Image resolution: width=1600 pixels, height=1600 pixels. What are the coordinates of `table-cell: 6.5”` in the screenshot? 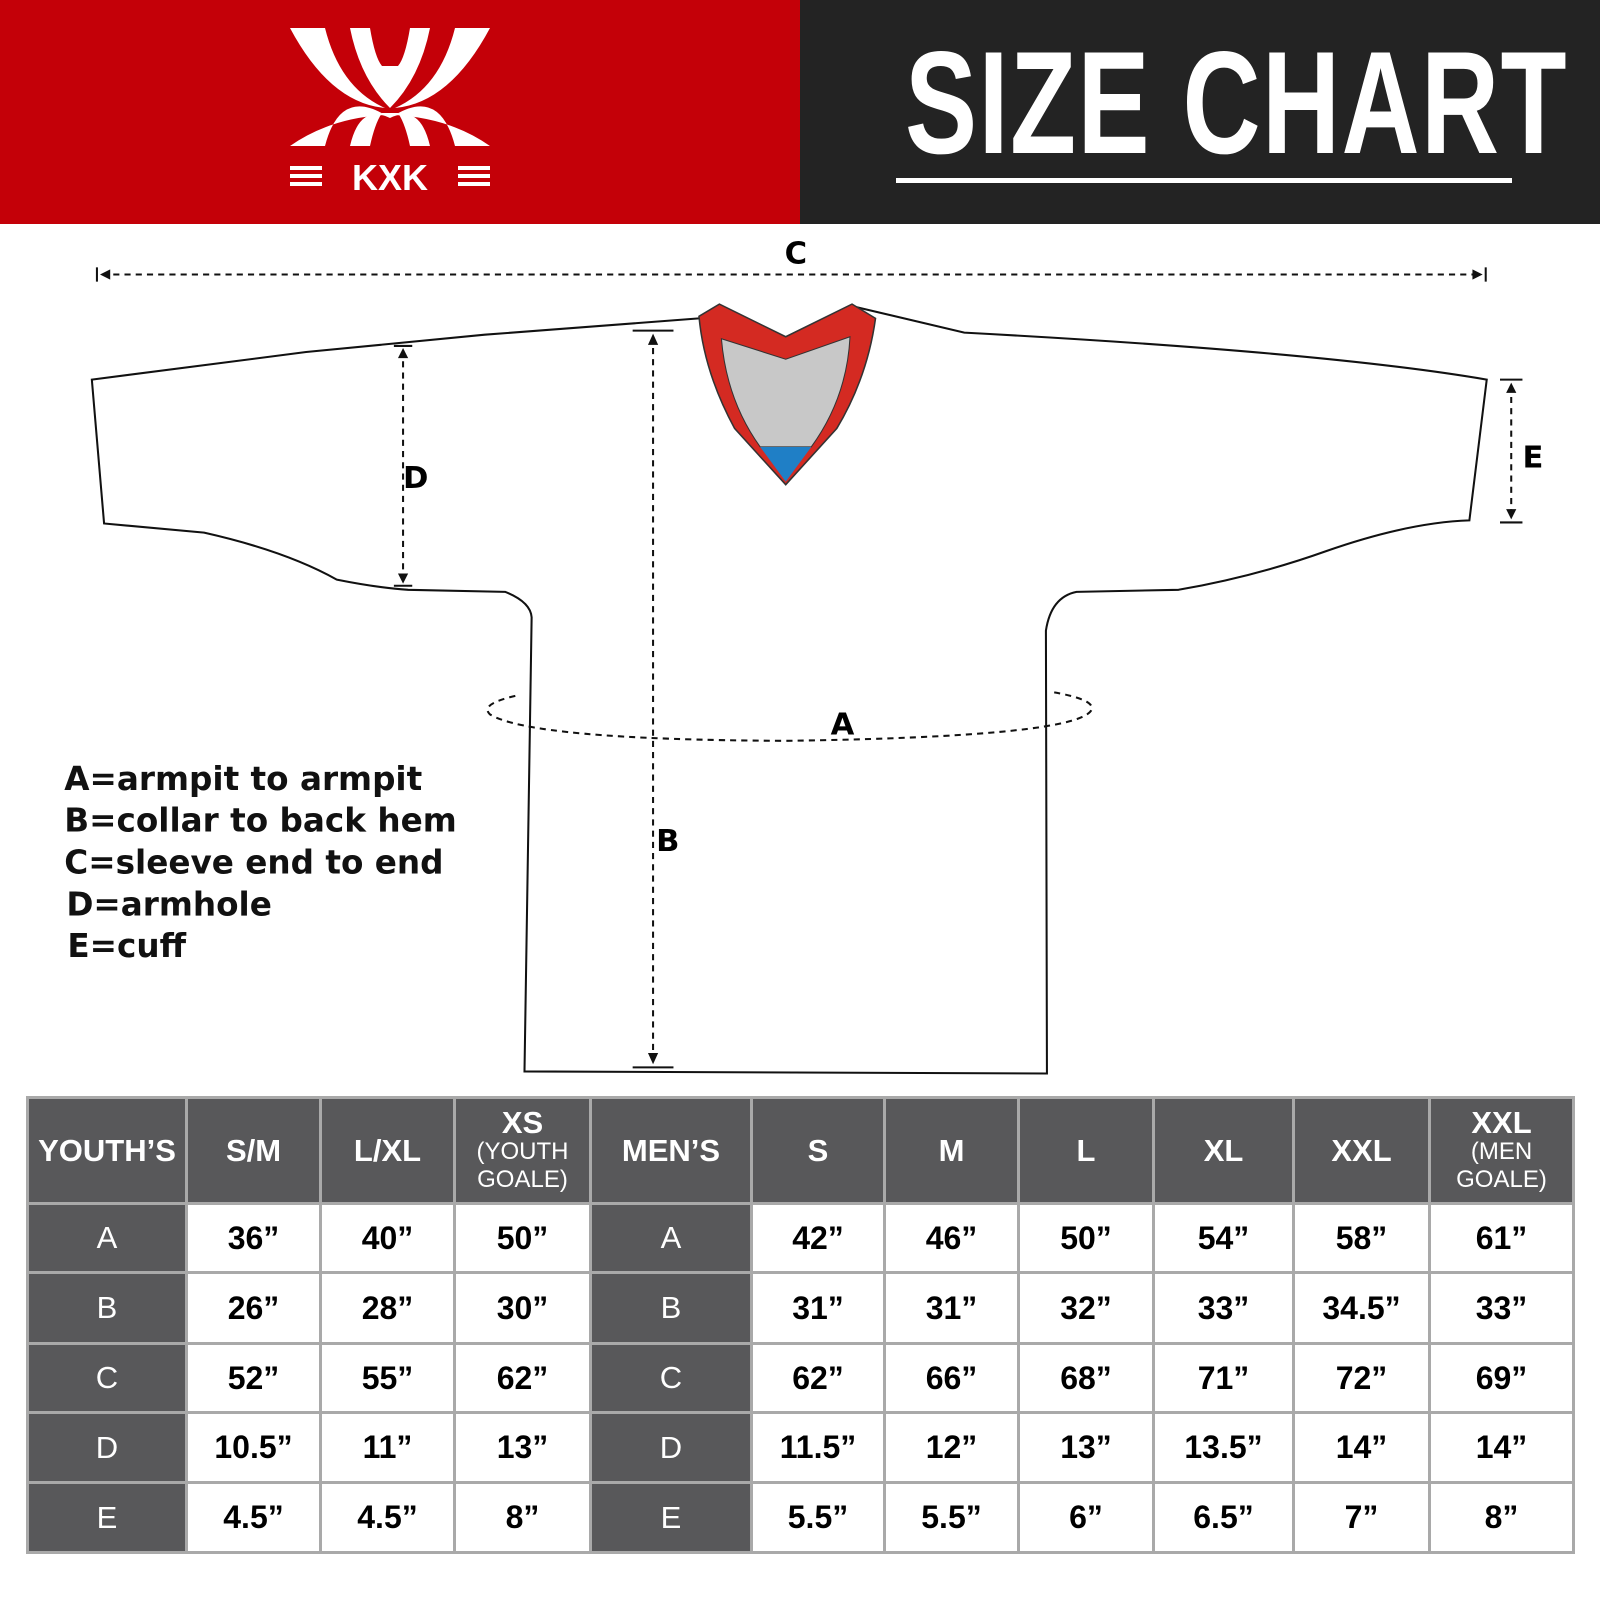 It's located at (1223, 1517).